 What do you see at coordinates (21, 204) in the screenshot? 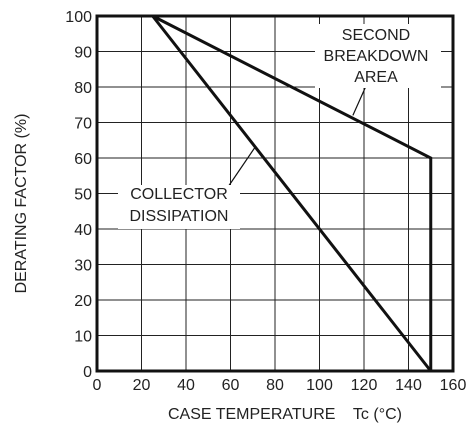
I see `y-axis-label: DERATING FACTOR (%)` at bounding box center [21, 204].